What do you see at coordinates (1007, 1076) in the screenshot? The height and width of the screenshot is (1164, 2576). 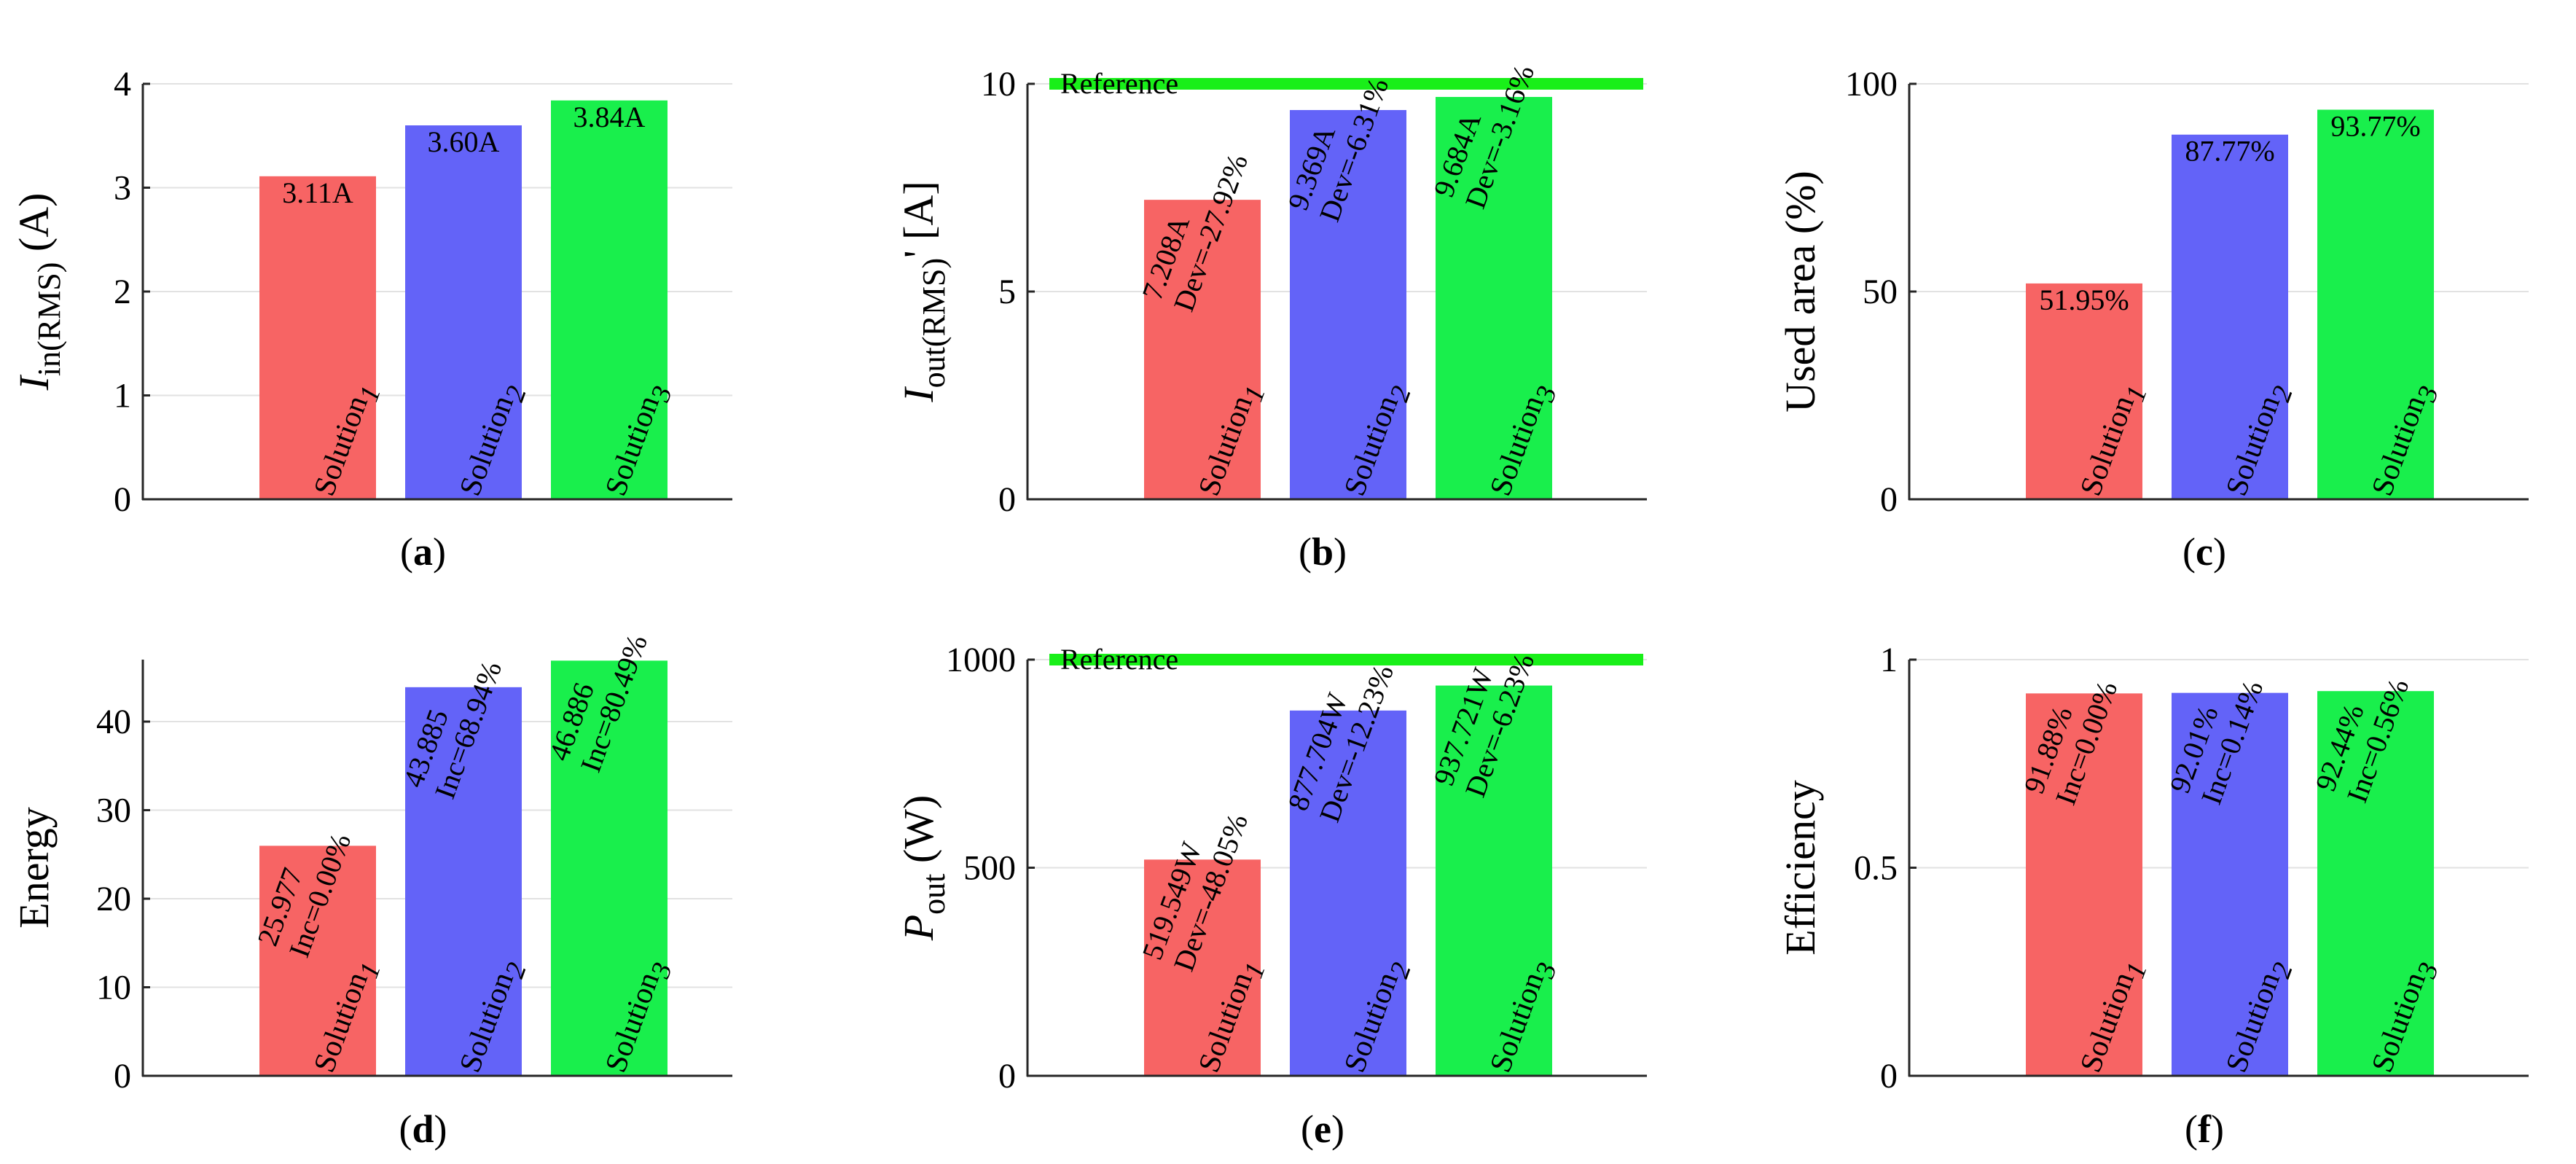 I see `panel-e-ytick-label: 0` at bounding box center [1007, 1076].